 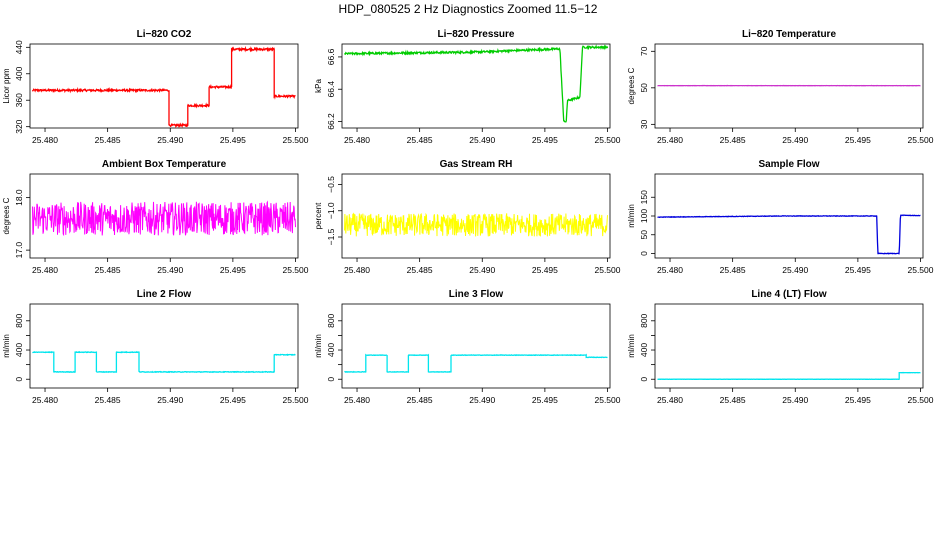 What do you see at coordinates (789, 34) in the screenshot?
I see `chart-title: Li−820 Temperature` at bounding box center [789, 34].